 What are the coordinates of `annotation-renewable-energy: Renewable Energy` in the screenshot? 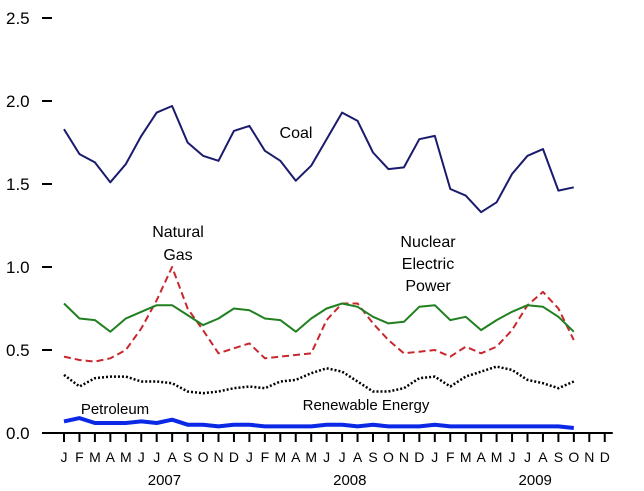 It's located at (366, 405).